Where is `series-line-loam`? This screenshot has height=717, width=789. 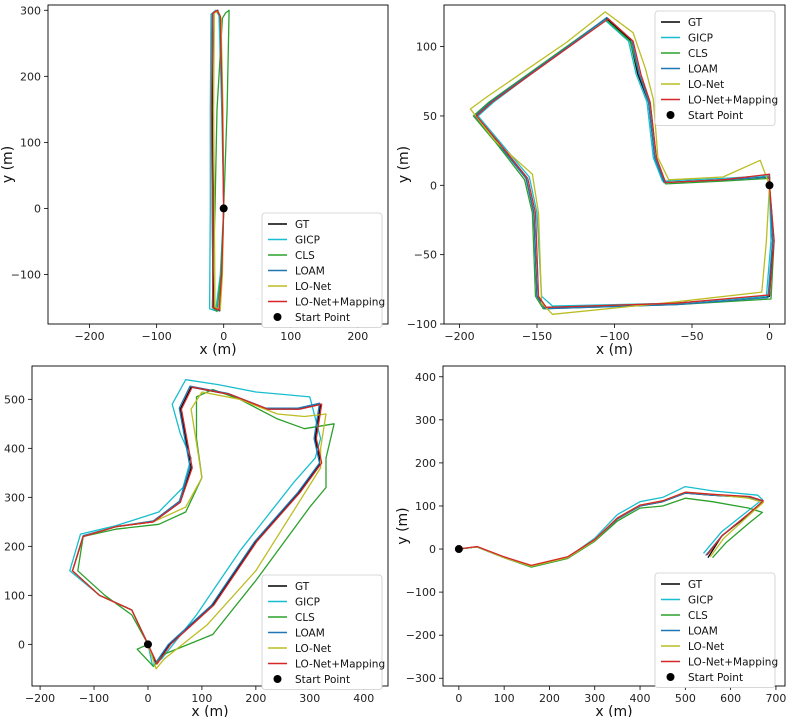 series-line-loam is located at coordinates (611, 529).